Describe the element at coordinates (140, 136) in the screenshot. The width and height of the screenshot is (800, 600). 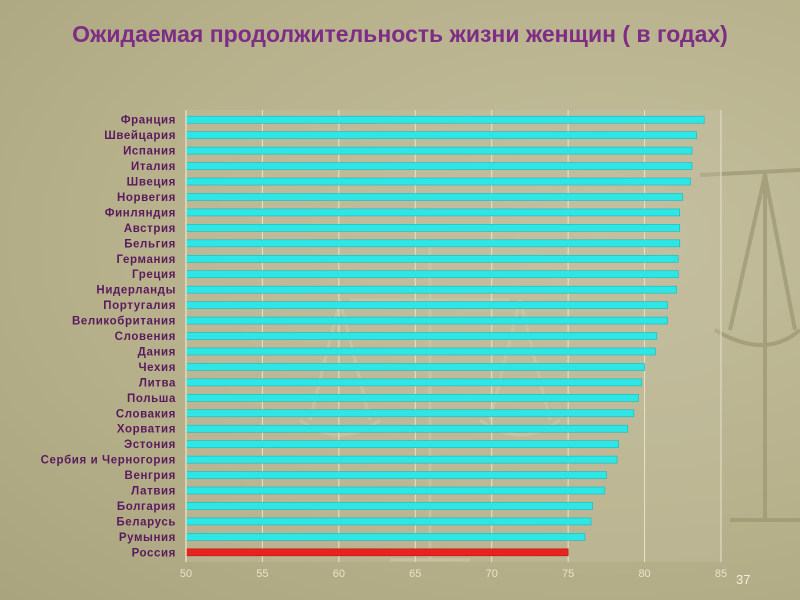
I see `category-label: Швейцария` at that location.